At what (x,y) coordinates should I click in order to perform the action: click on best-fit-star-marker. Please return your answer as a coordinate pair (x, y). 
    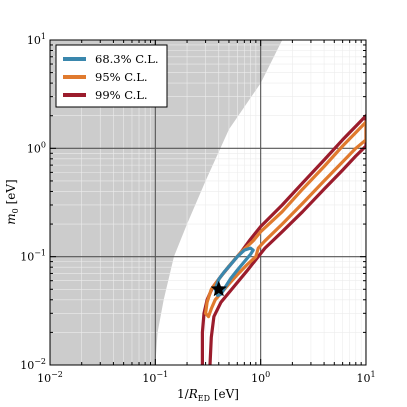
    Looking at the image, I should click on (219, 288).